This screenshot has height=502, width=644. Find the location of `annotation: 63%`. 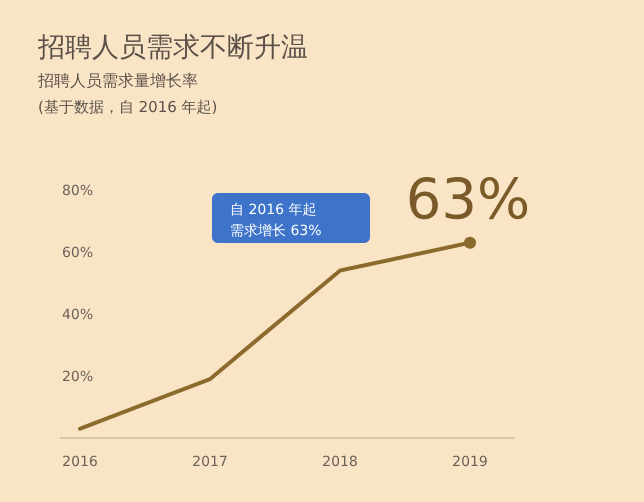

annotation: 63% is located at coordinates (468, 200).